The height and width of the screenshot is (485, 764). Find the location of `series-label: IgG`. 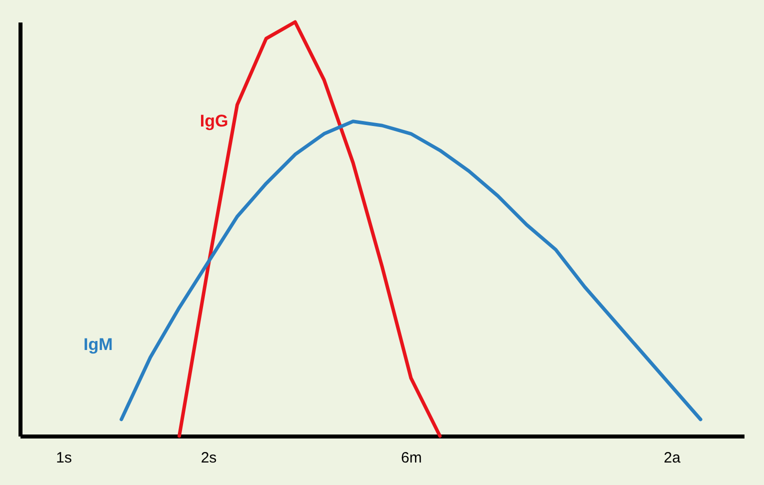

series-label: IgG is located at coordinates (214, 120).